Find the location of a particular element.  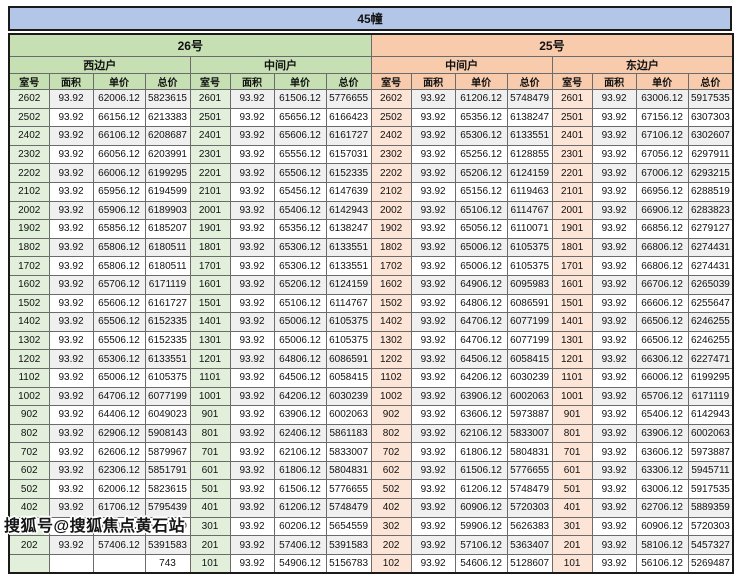

price-cell: 66106.12 is located at coordinates (119, 136).